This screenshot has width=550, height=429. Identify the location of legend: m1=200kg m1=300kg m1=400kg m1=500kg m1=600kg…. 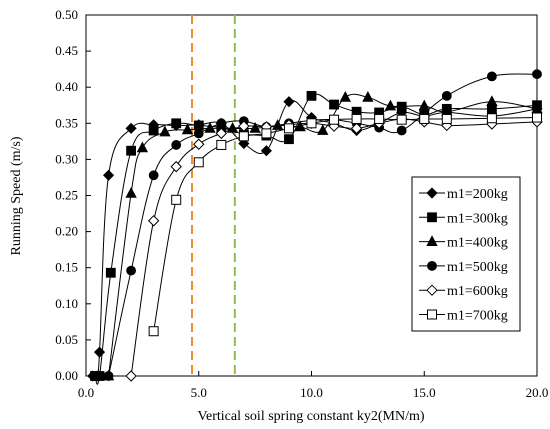
(466, 254).